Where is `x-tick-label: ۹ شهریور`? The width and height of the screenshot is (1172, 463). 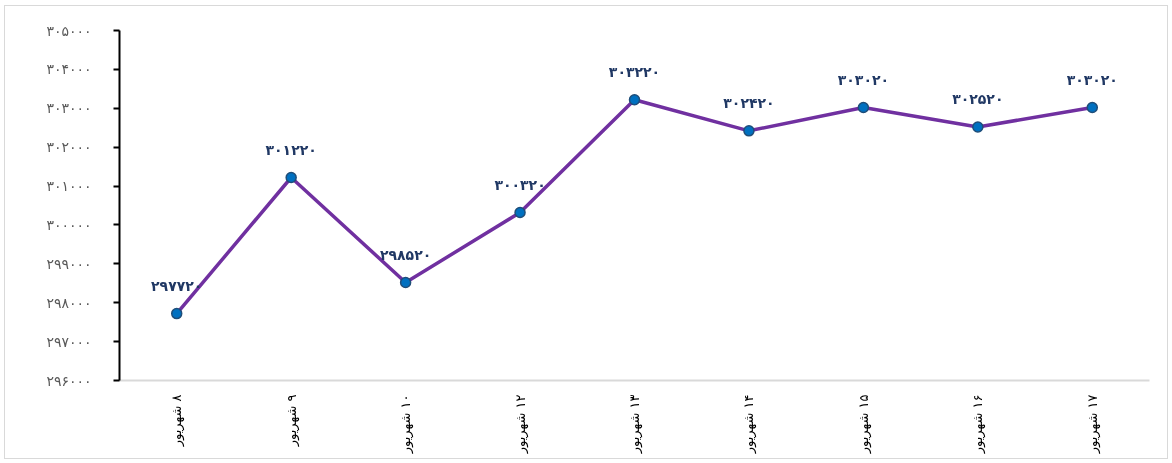 x-tick-label: ۹ شهریور is located at coordinates (291, 421).